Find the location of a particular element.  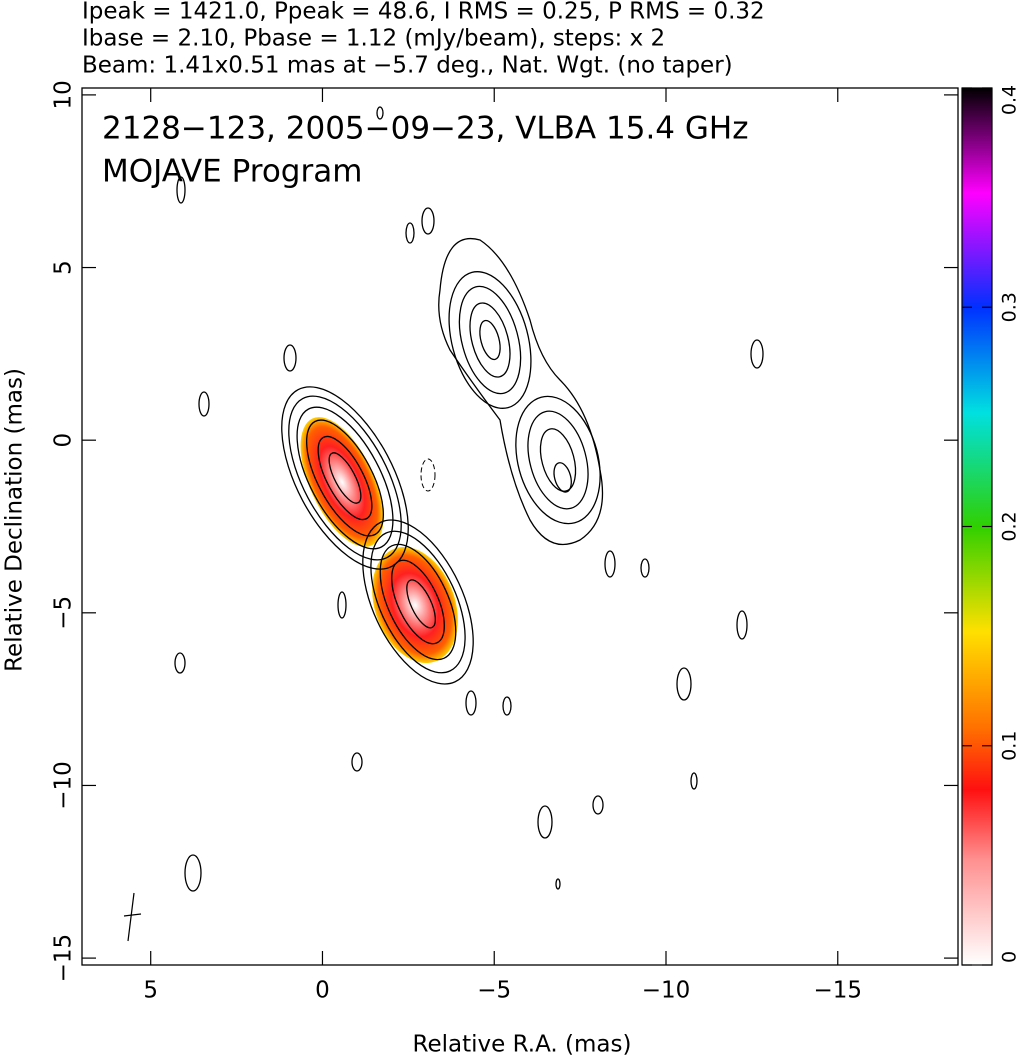

colorbar-tick-label: 0.3 is located at coordinates (1010, 307).